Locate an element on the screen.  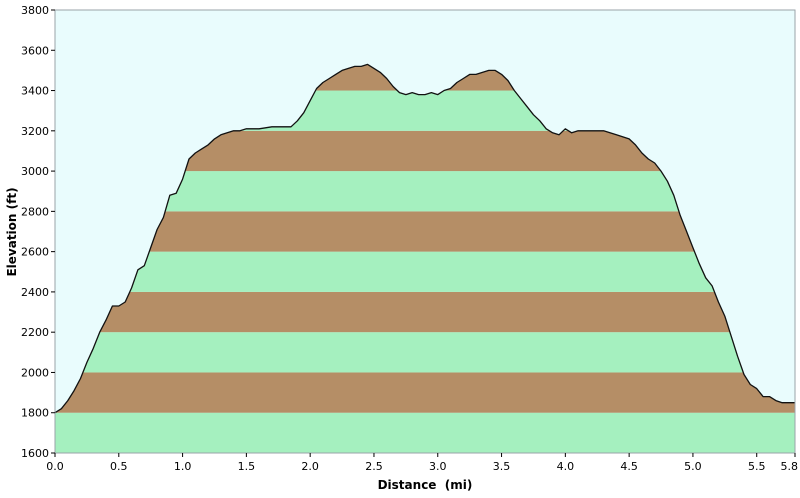
x-tick-label: 2.0 is located at coordinates (310, 466).